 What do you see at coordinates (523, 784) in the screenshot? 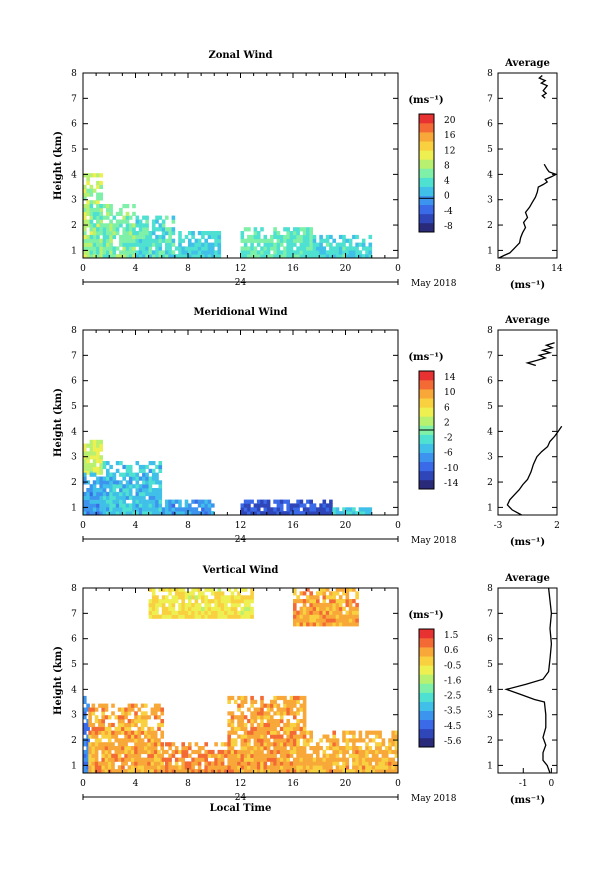
I see `profile-x-tick-label: -1` at bounding box center [523, 784].